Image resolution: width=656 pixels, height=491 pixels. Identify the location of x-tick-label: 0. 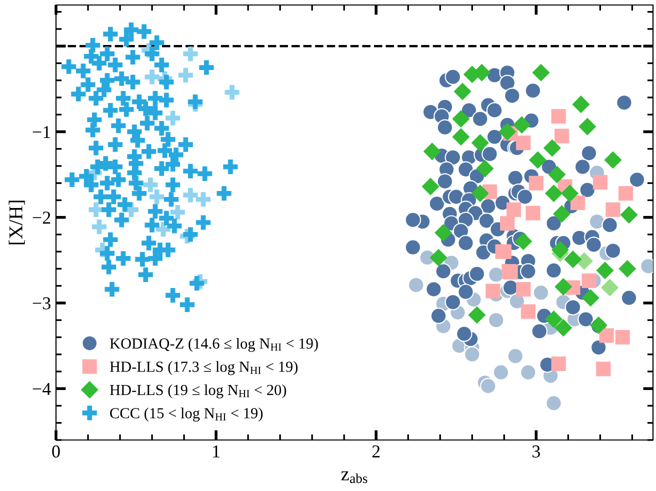
(56, 451).